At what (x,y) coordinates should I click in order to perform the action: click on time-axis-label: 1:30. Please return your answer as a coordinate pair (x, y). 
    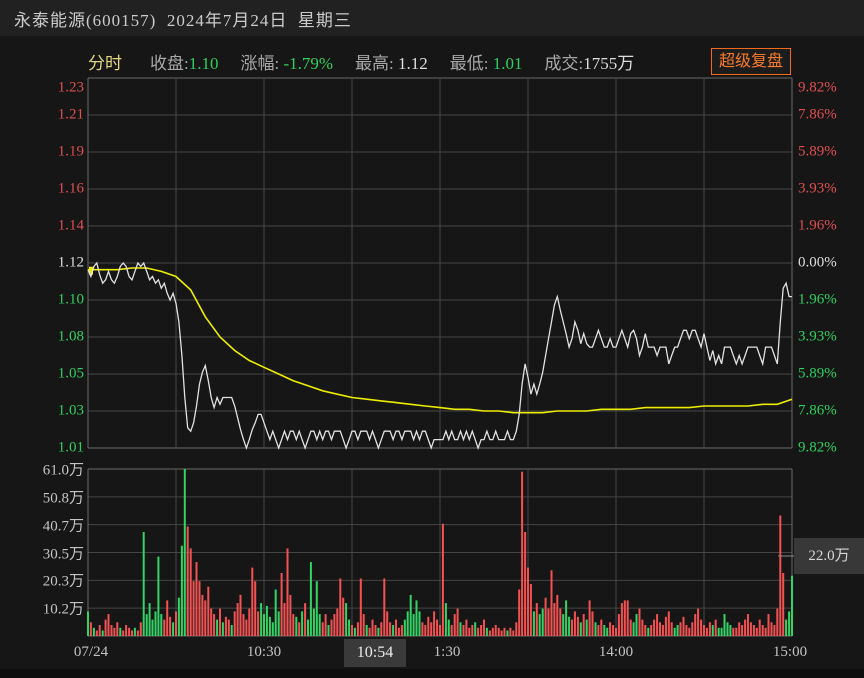
    Looking at the image, I should click on (447, 652).